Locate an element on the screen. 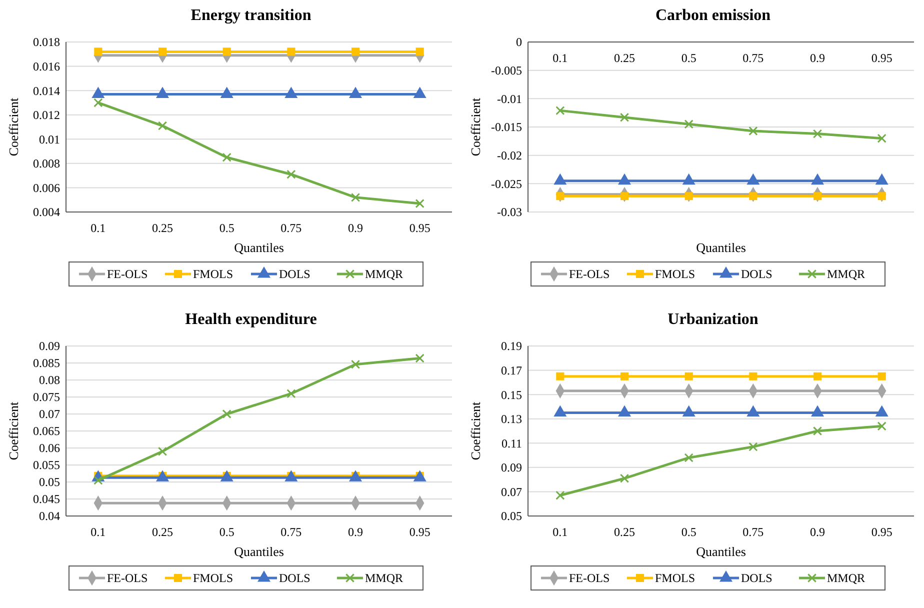 This screenshot has height=608, width=924. y-tick-label: 0.045 is located at coordinates (46, 499).